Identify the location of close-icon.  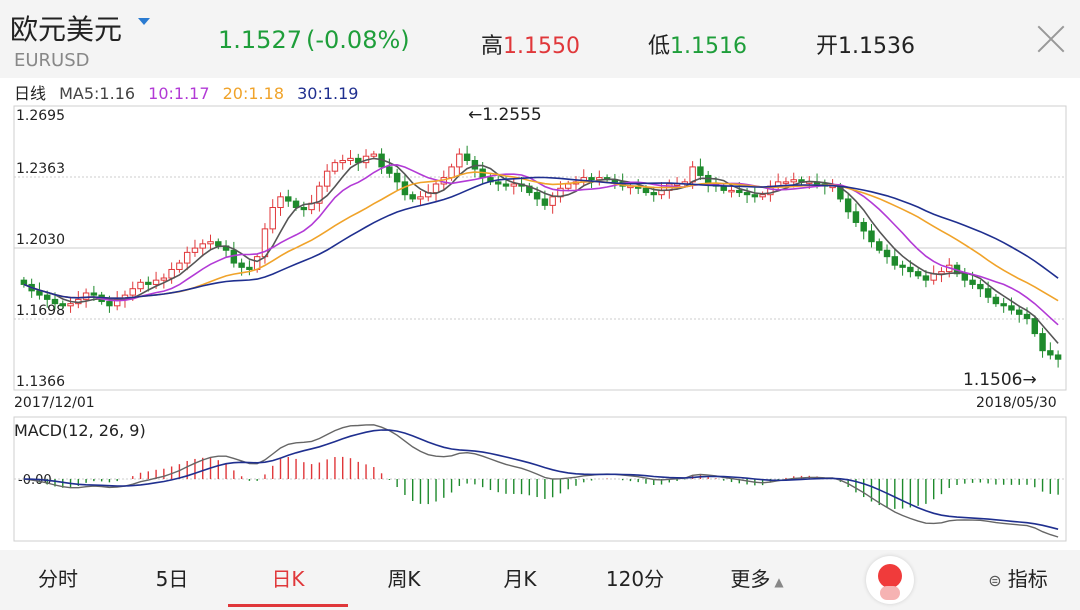
(1051, 39).